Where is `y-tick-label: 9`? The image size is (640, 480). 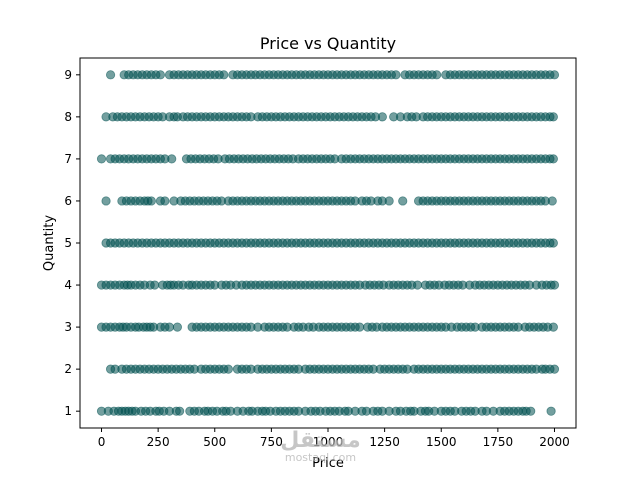
y-tick-label: 9 is located at coordinates (68, 75).